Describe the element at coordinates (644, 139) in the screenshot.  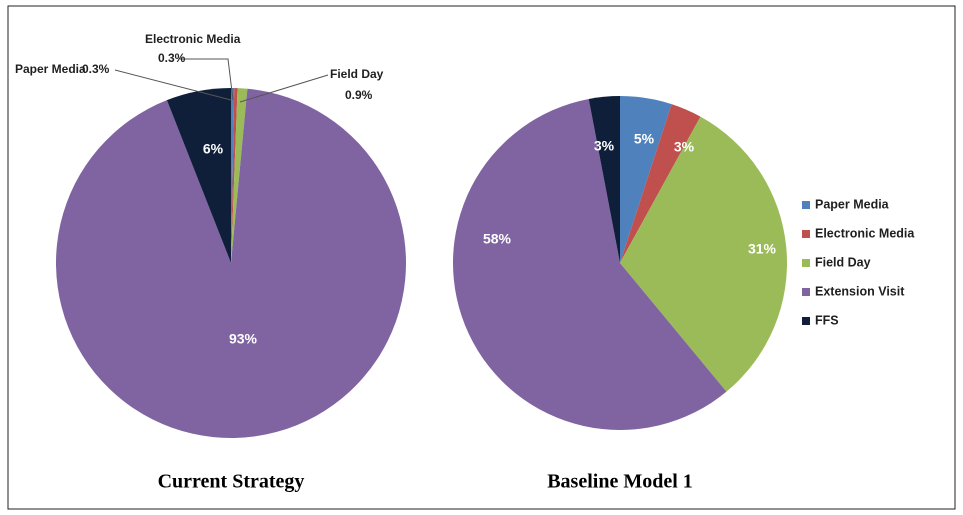
I see `data-label: 5%` at that location.